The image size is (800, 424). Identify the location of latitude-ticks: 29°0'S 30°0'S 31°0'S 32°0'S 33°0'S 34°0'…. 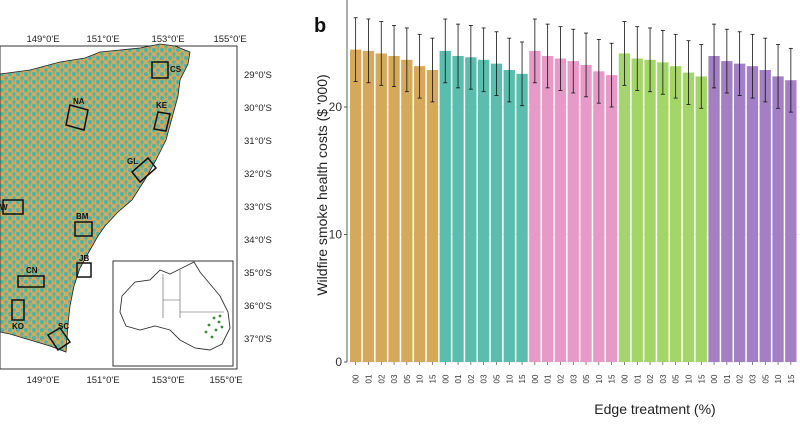
(258, 207).